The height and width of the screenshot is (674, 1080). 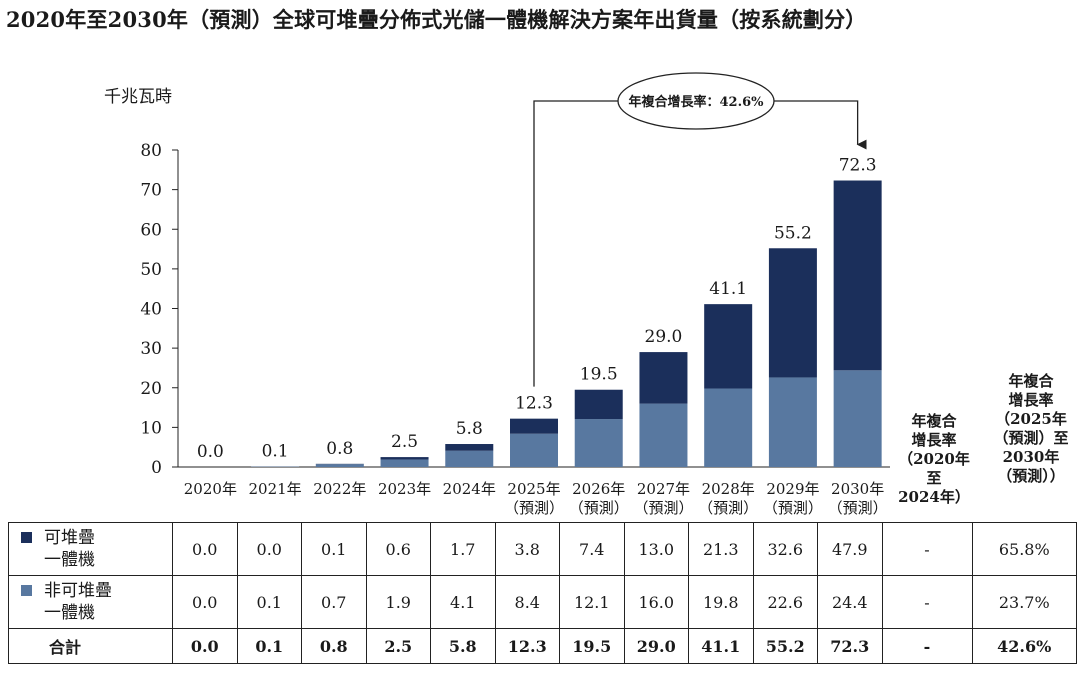 I want to click on total-value-label: 2.5, so click(x=404, y=442).